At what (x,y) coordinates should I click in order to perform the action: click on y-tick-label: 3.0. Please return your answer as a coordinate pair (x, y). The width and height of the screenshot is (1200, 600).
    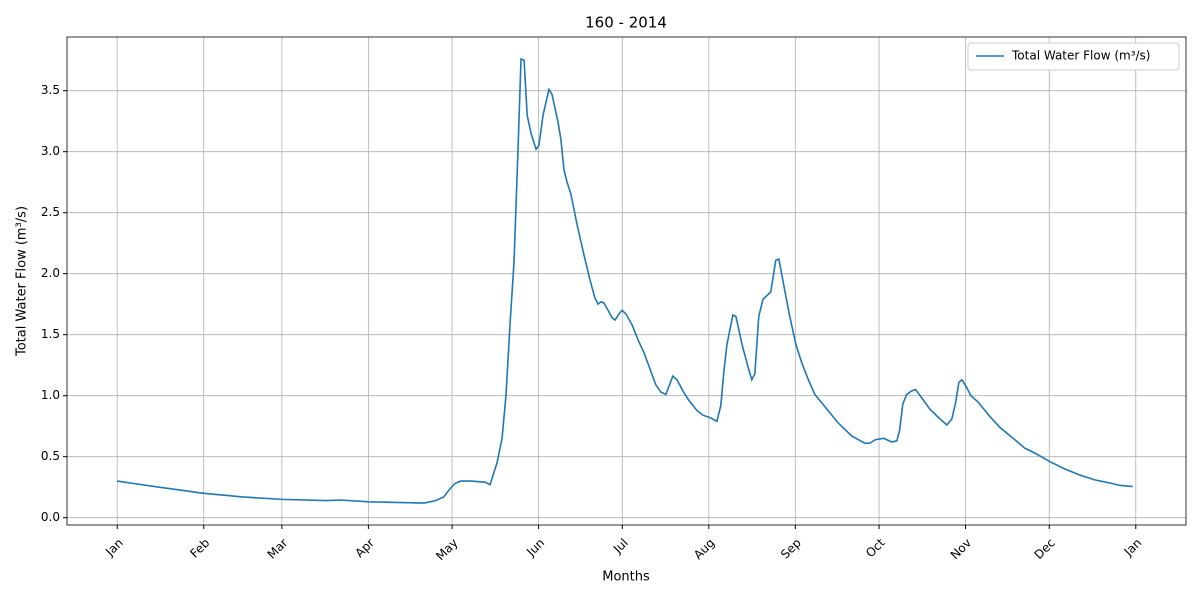
    Looking at the image, I should click on (50, 151).